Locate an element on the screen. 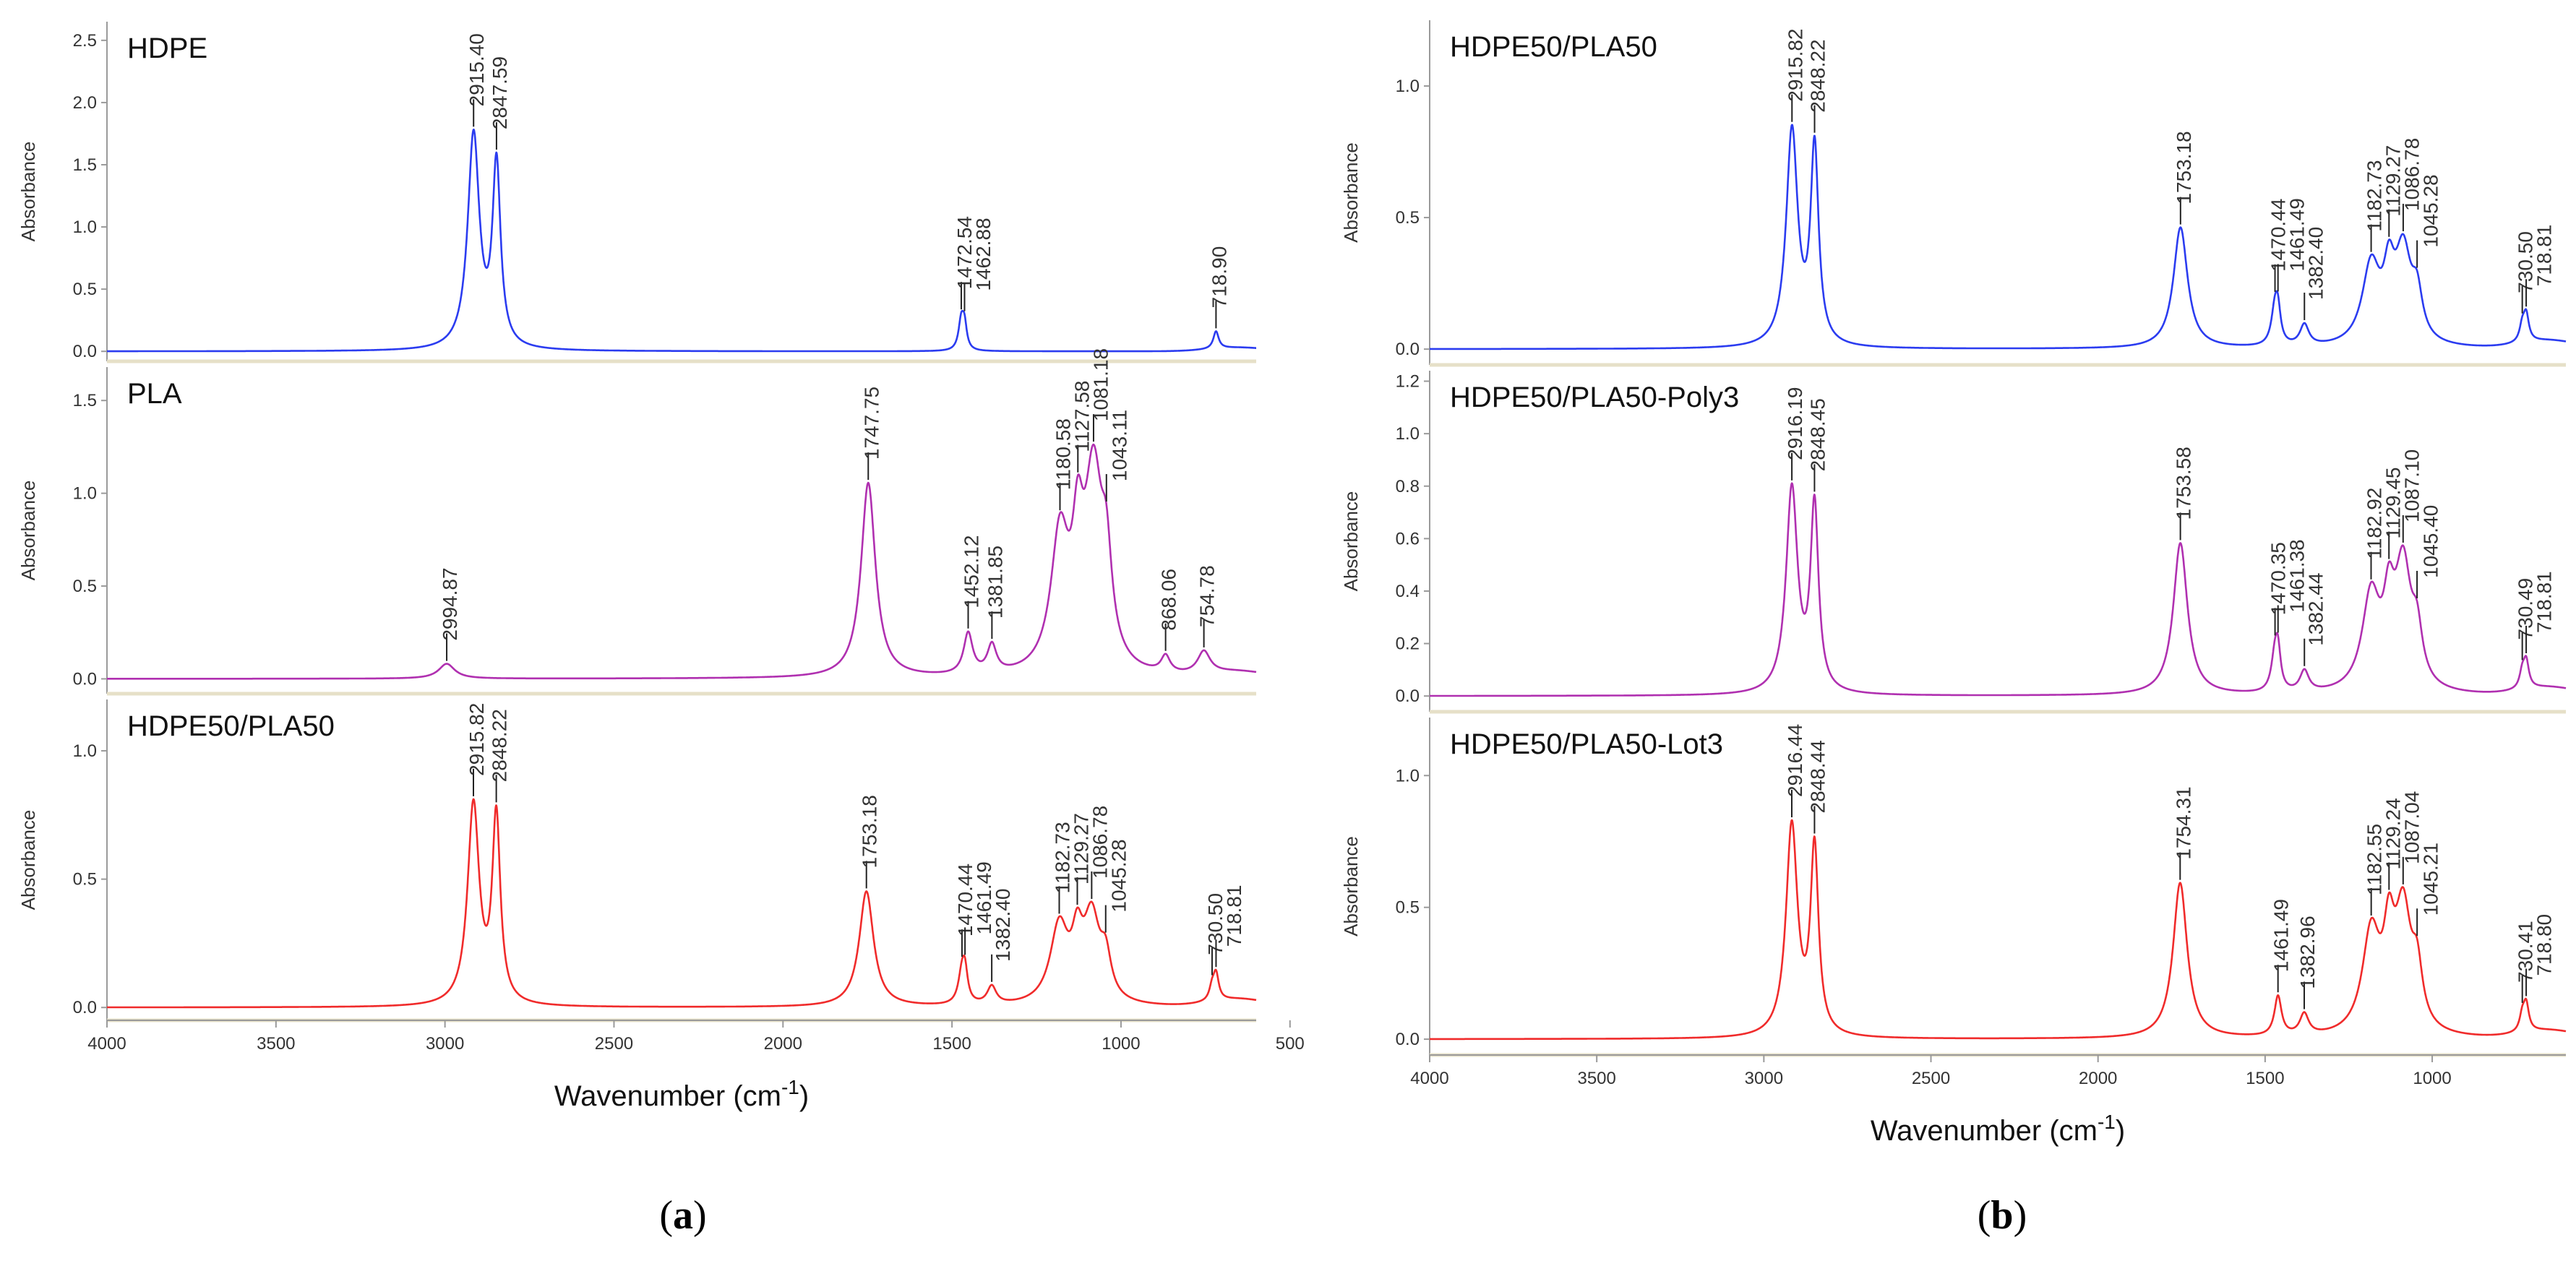 Image resolution: width=2576 pixels, height=1266 pixels. panel-title: HDPE50/PLA50-Poly3 is located at coordinates (1594, 398).